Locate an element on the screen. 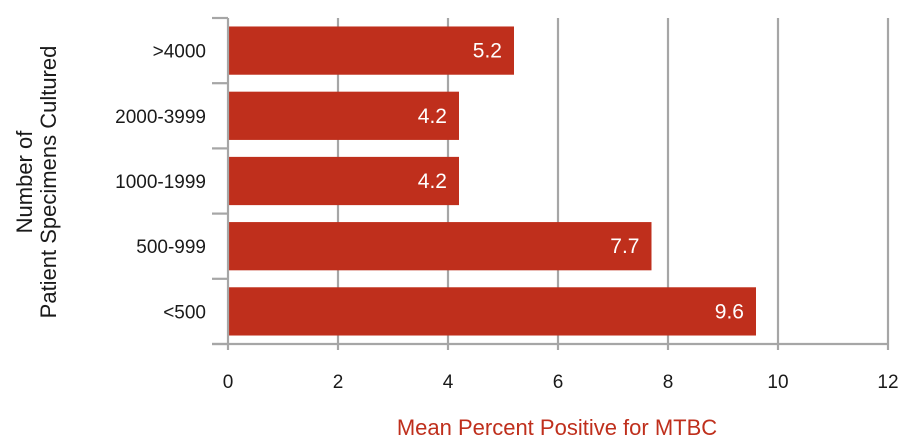 Image resolution: width=901 pixels, height=447 pixels. y-axis-title-line-2: Patient Specimens Cultured is located at coordinates (48, 182).